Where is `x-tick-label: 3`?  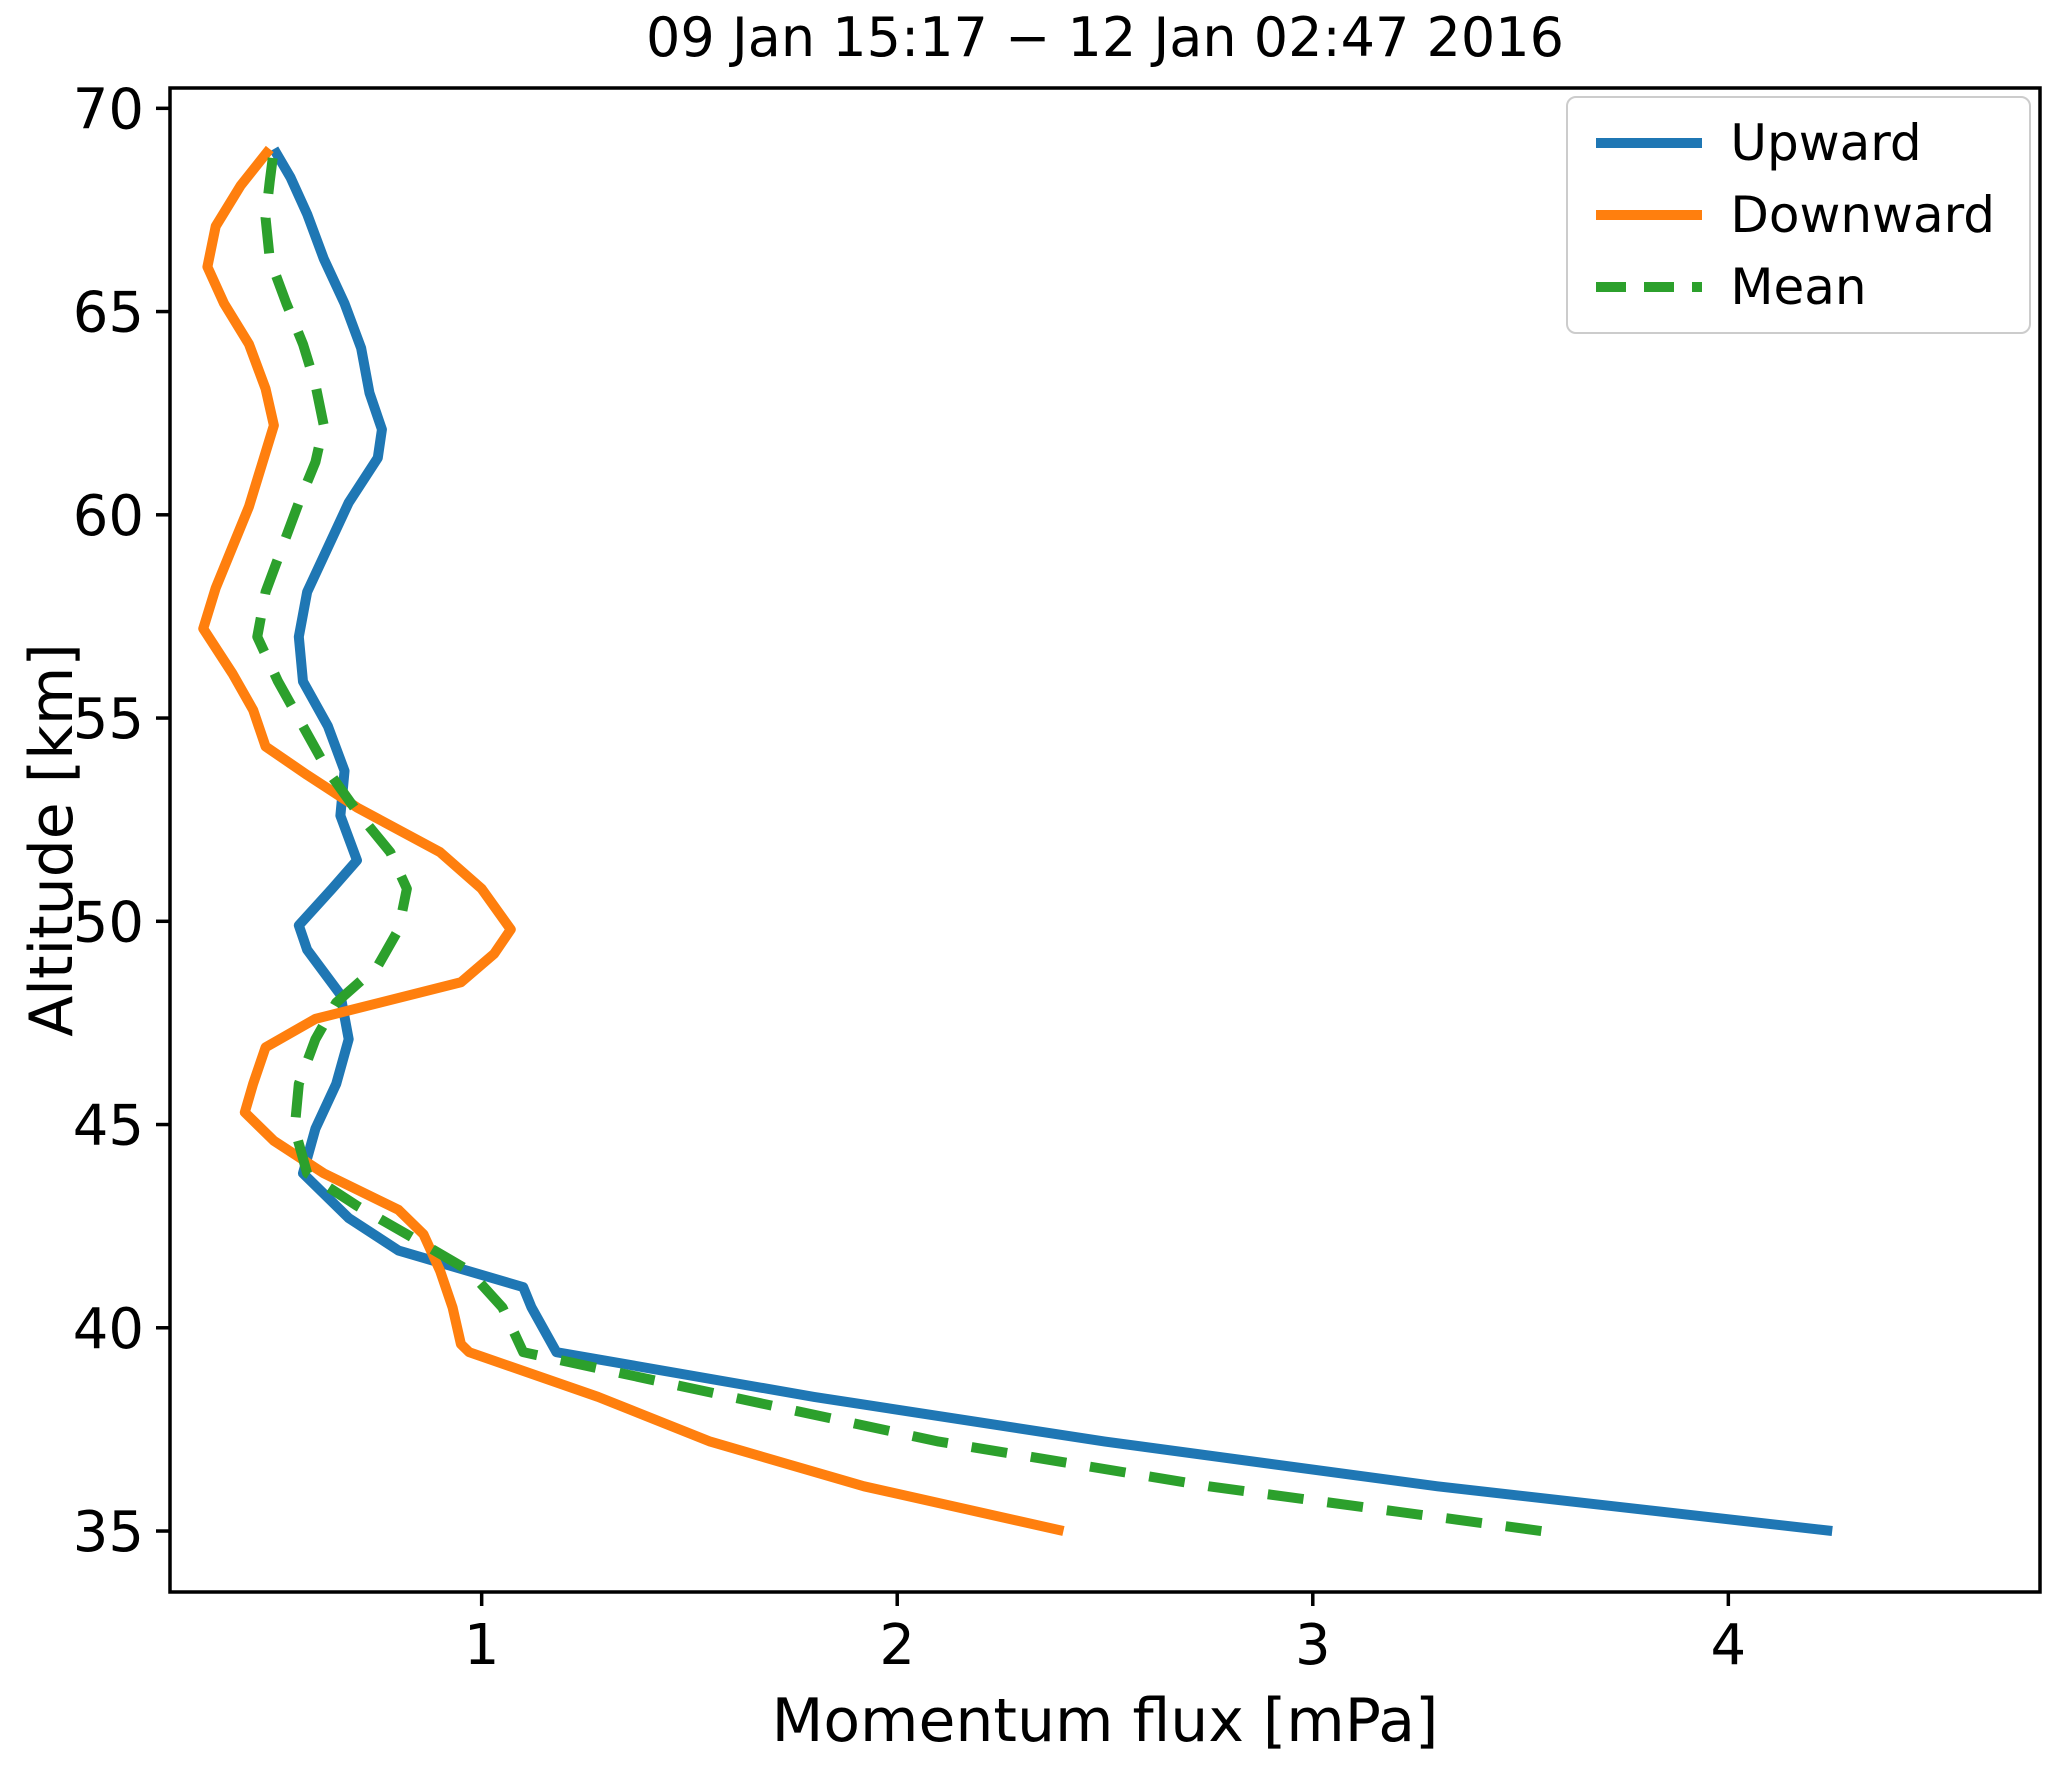
x-tick-label: 3 is located at coordinates (1313, 1645).